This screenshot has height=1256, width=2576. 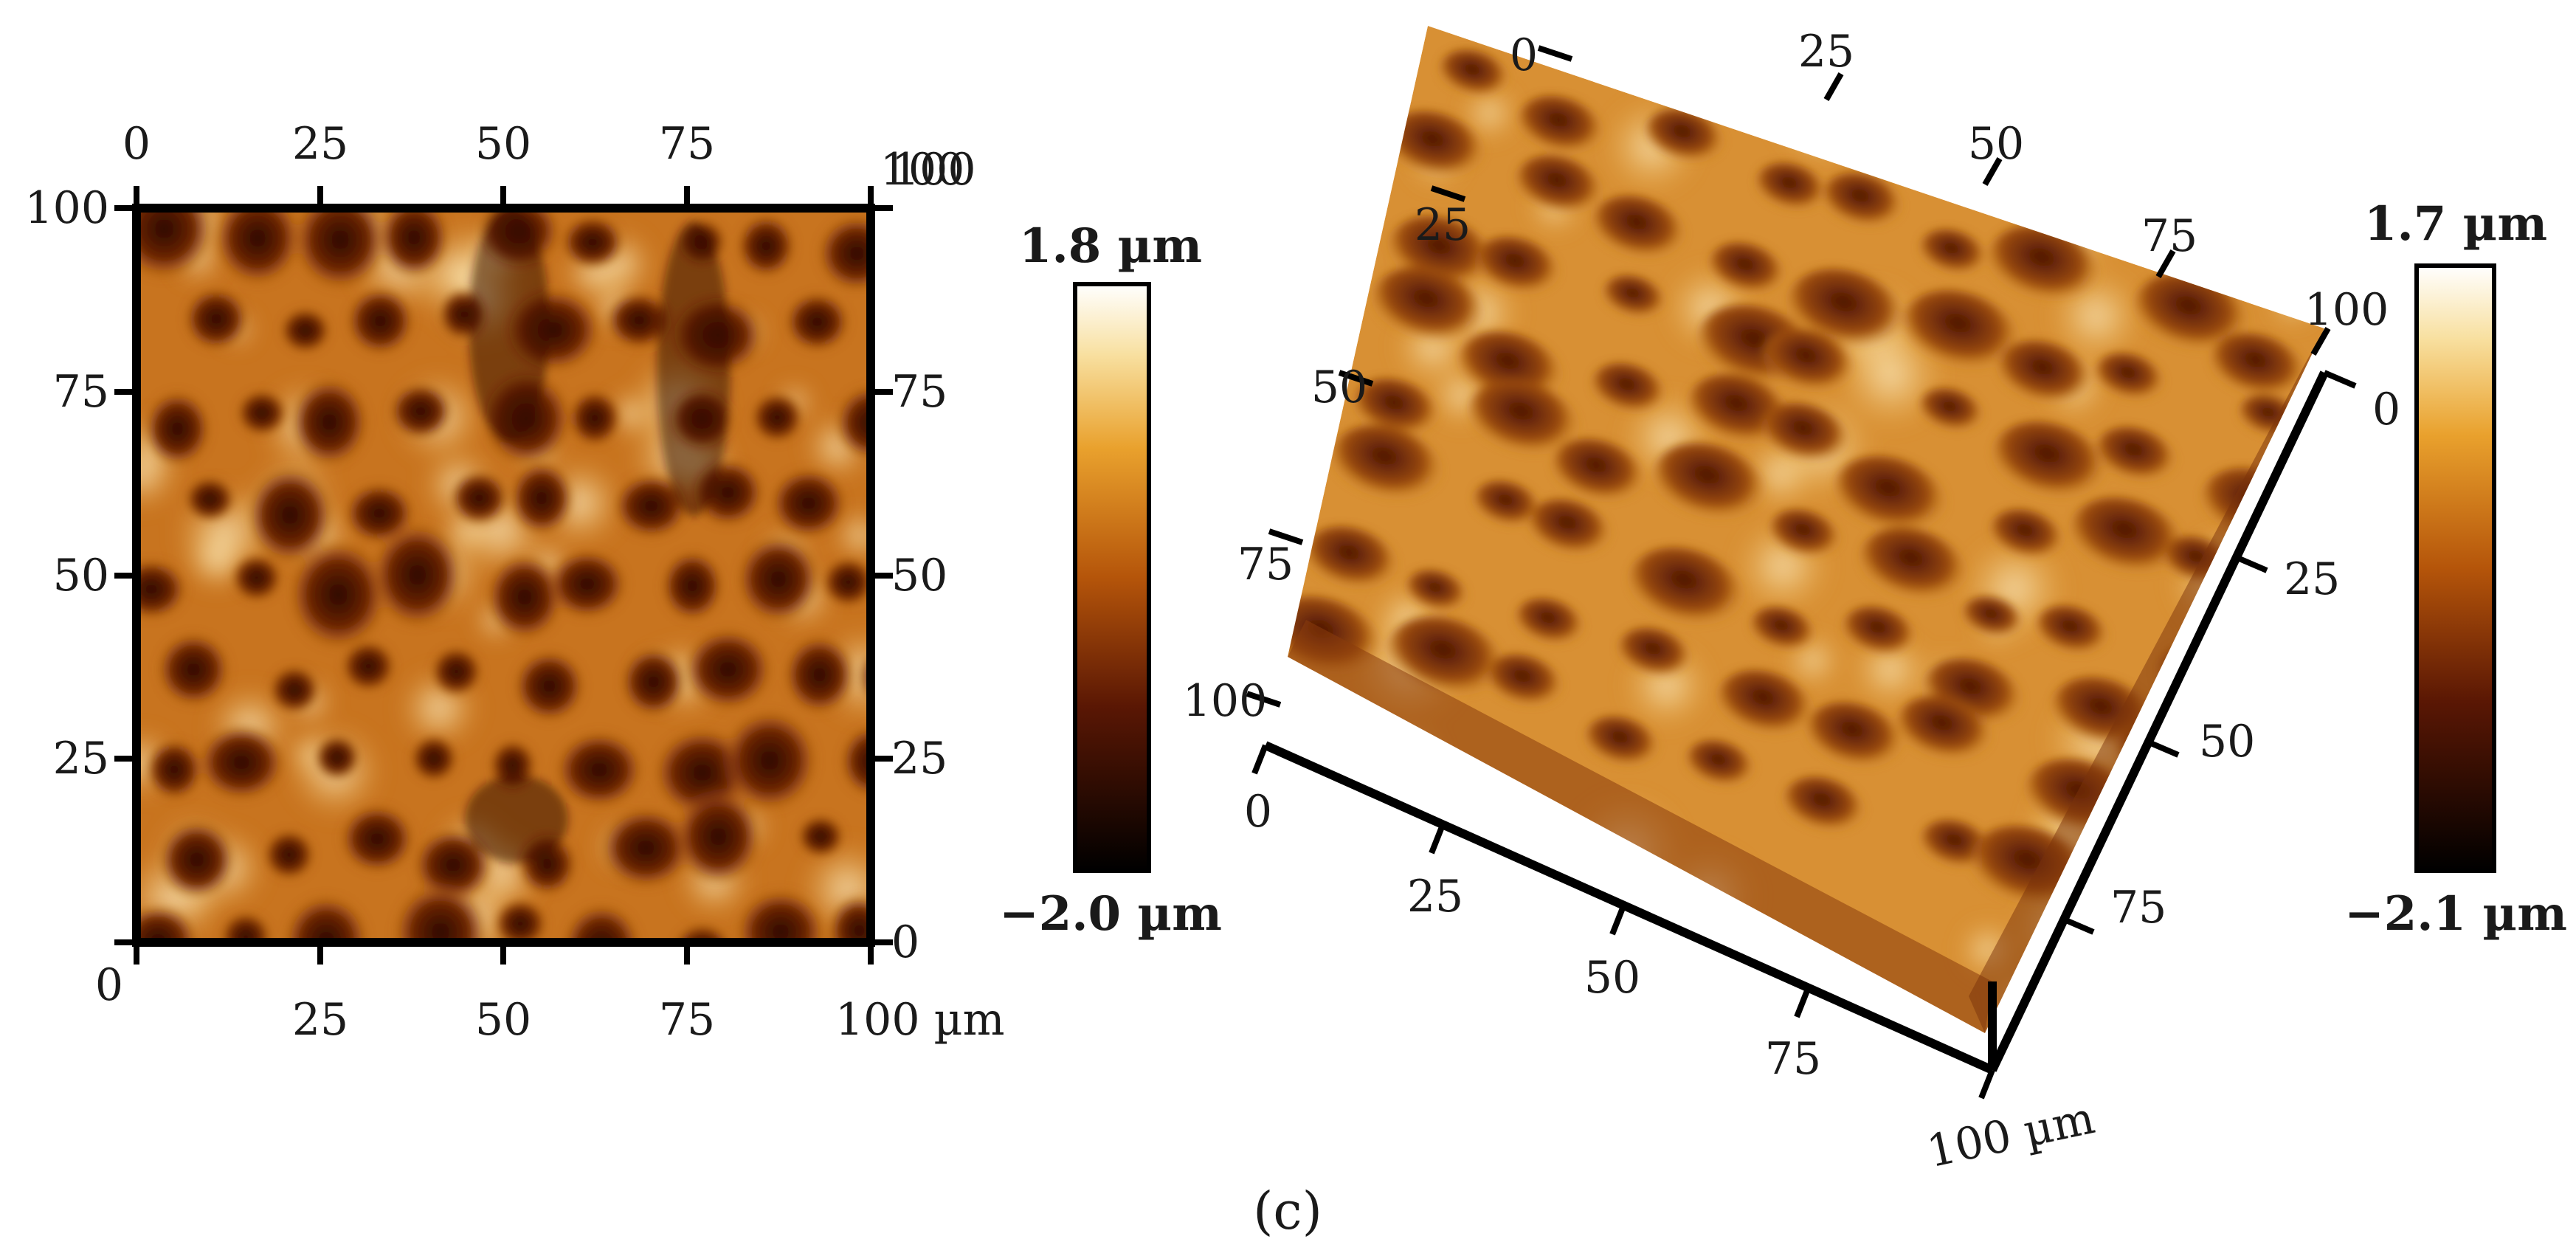 What do you see at coordinates (2169, 236) in the screenshot?
I see `3d-top-tick-75: 75` at bounding box center [2169, 236].